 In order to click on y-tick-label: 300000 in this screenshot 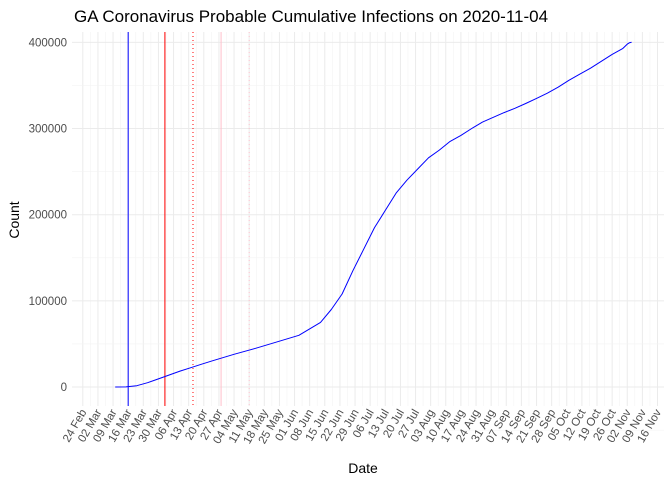, I will do `click(48, 130)`.